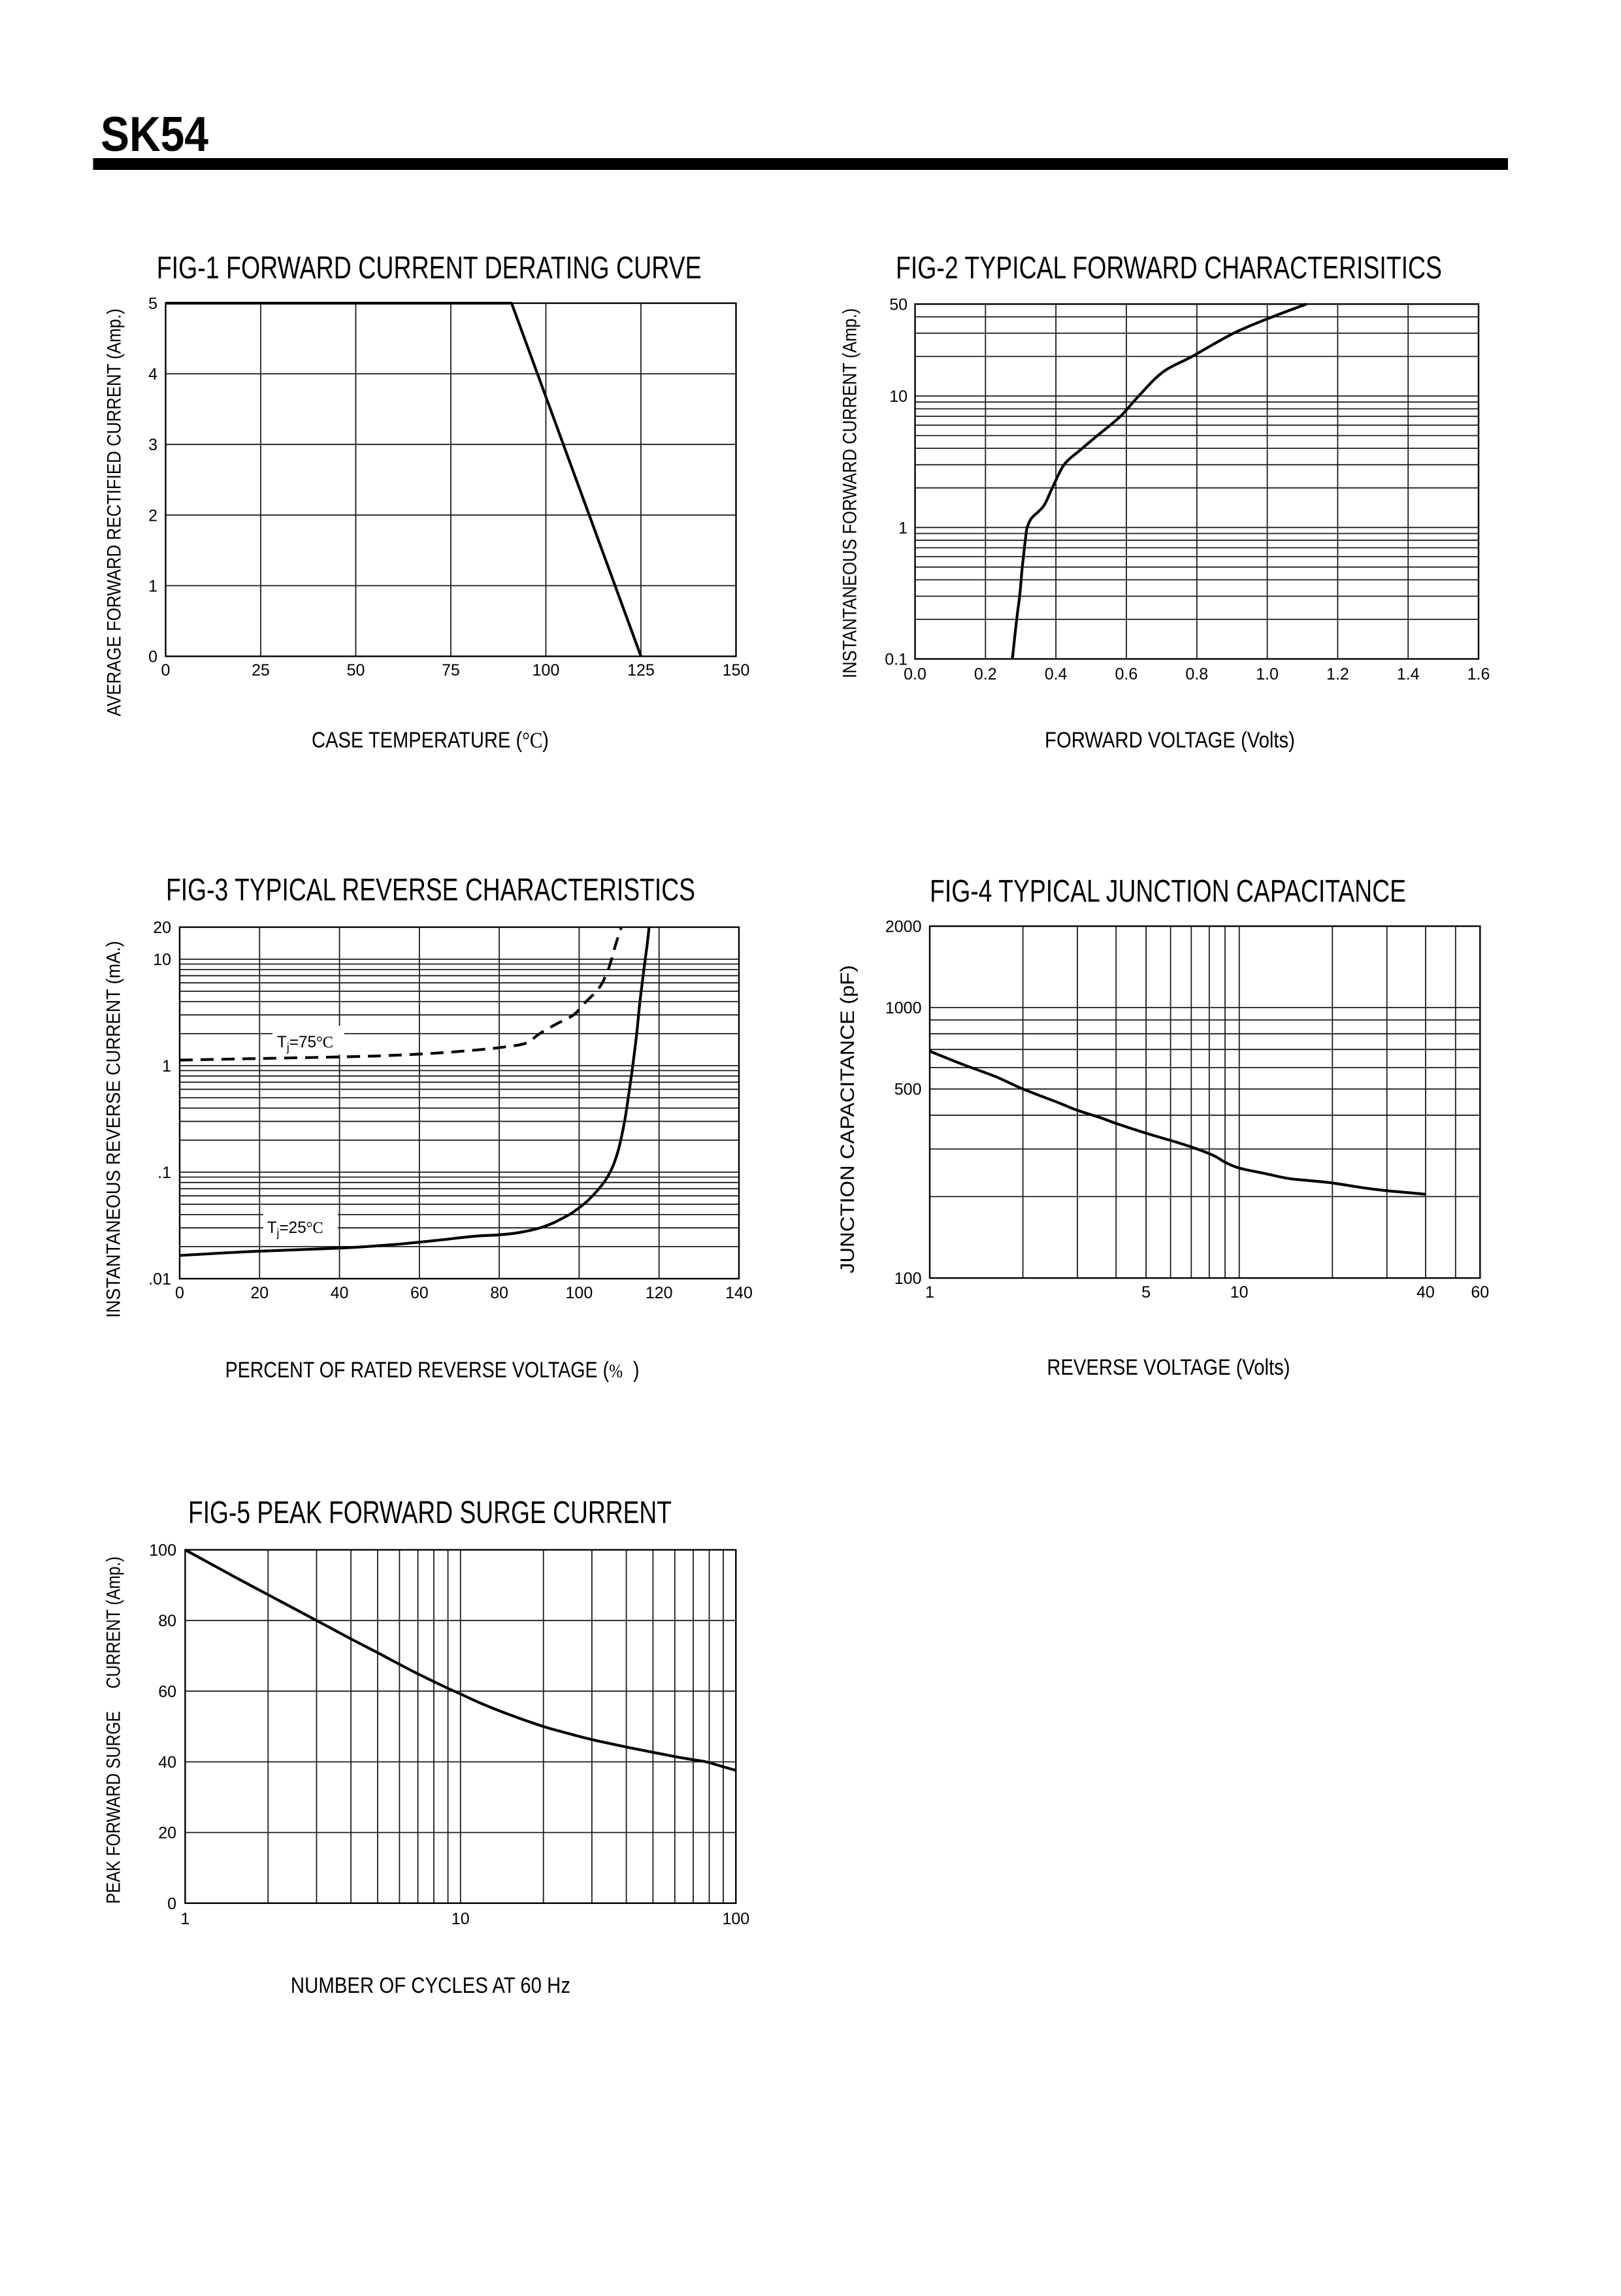  What do you see at coordinates (736, 670) in the screenshot?
I see `svg-text: 150` at bounding box center [736, 670].